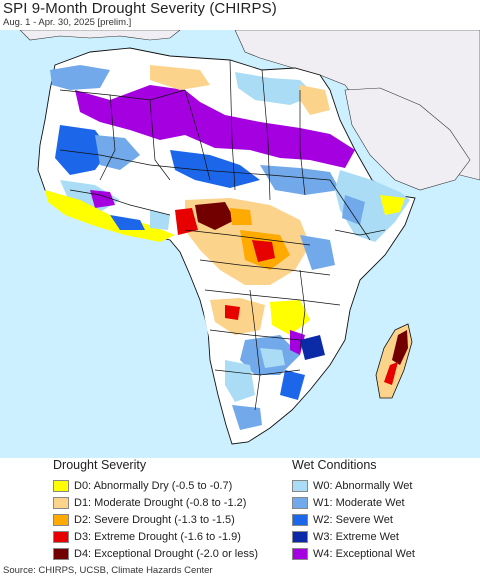 This screenshot has height=580, width=480. I want to click on legend-label: W3: Extreme Wet, so click(356, 536).